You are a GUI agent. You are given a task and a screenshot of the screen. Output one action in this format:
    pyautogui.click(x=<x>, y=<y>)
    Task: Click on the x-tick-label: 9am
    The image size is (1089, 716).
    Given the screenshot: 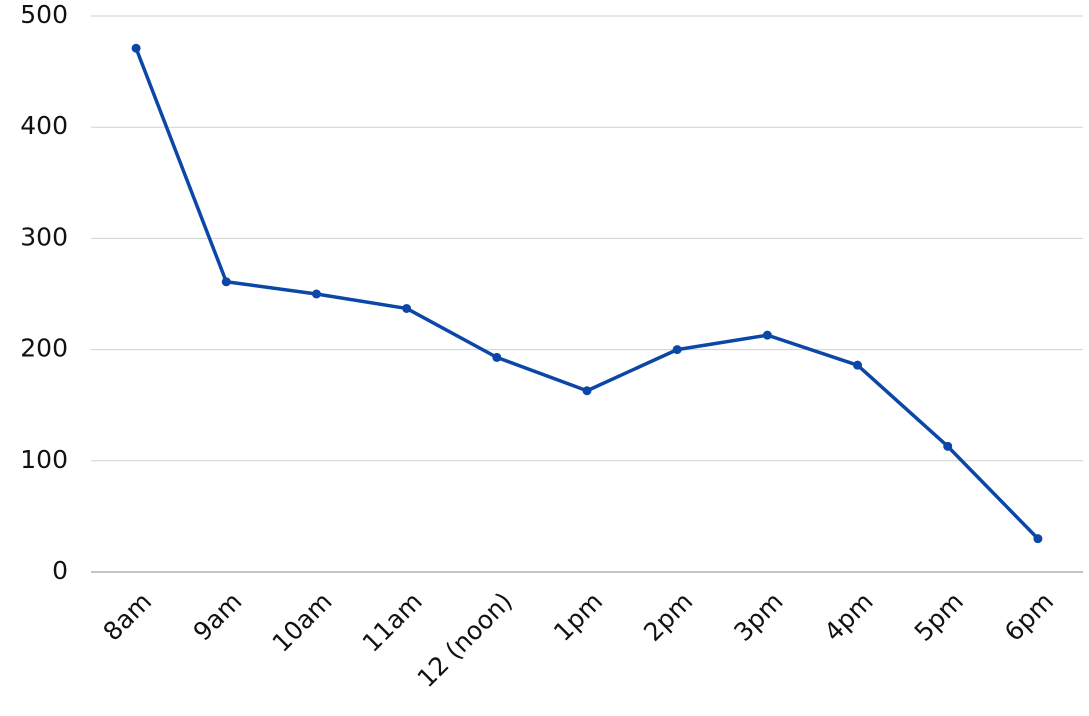 What is the action you would take?
    pyautogui.click(x=218, y=617)
    